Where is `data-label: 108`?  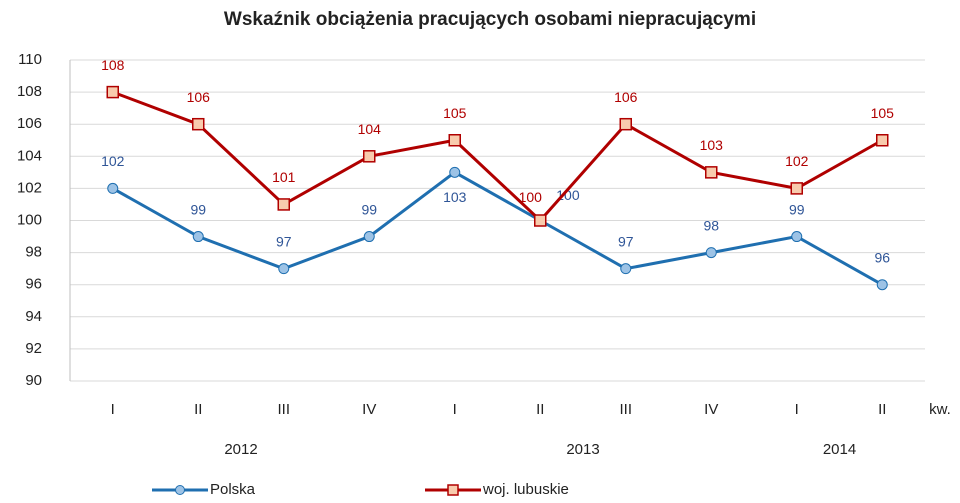 data-label: 108 is located at coordinates (113, 65).